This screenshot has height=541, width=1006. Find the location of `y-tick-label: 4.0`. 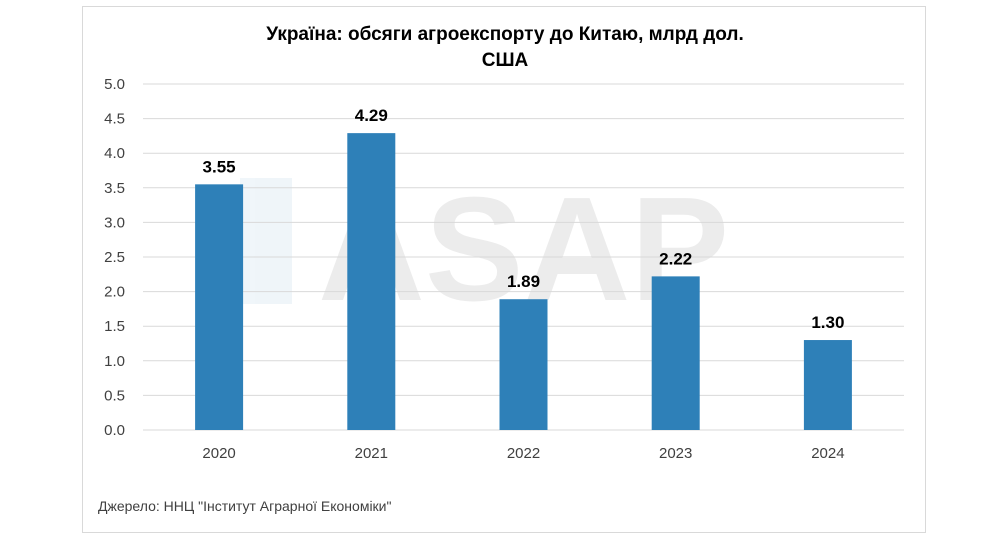

y-tick-label: 4.0 is located at coordinates (114, 153).